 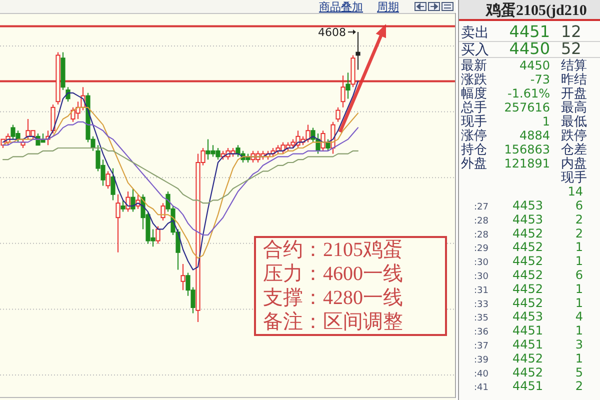 I want to click on text: 52, so click(x=571, y=48).